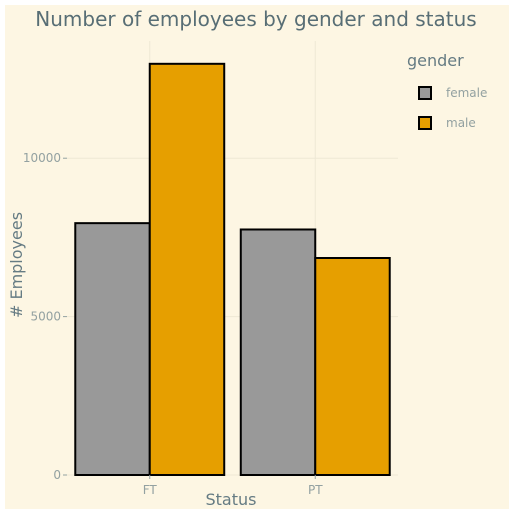 This screenshot has height=514, width=514. I want to click on bar-ft-male, so click(187, 269).